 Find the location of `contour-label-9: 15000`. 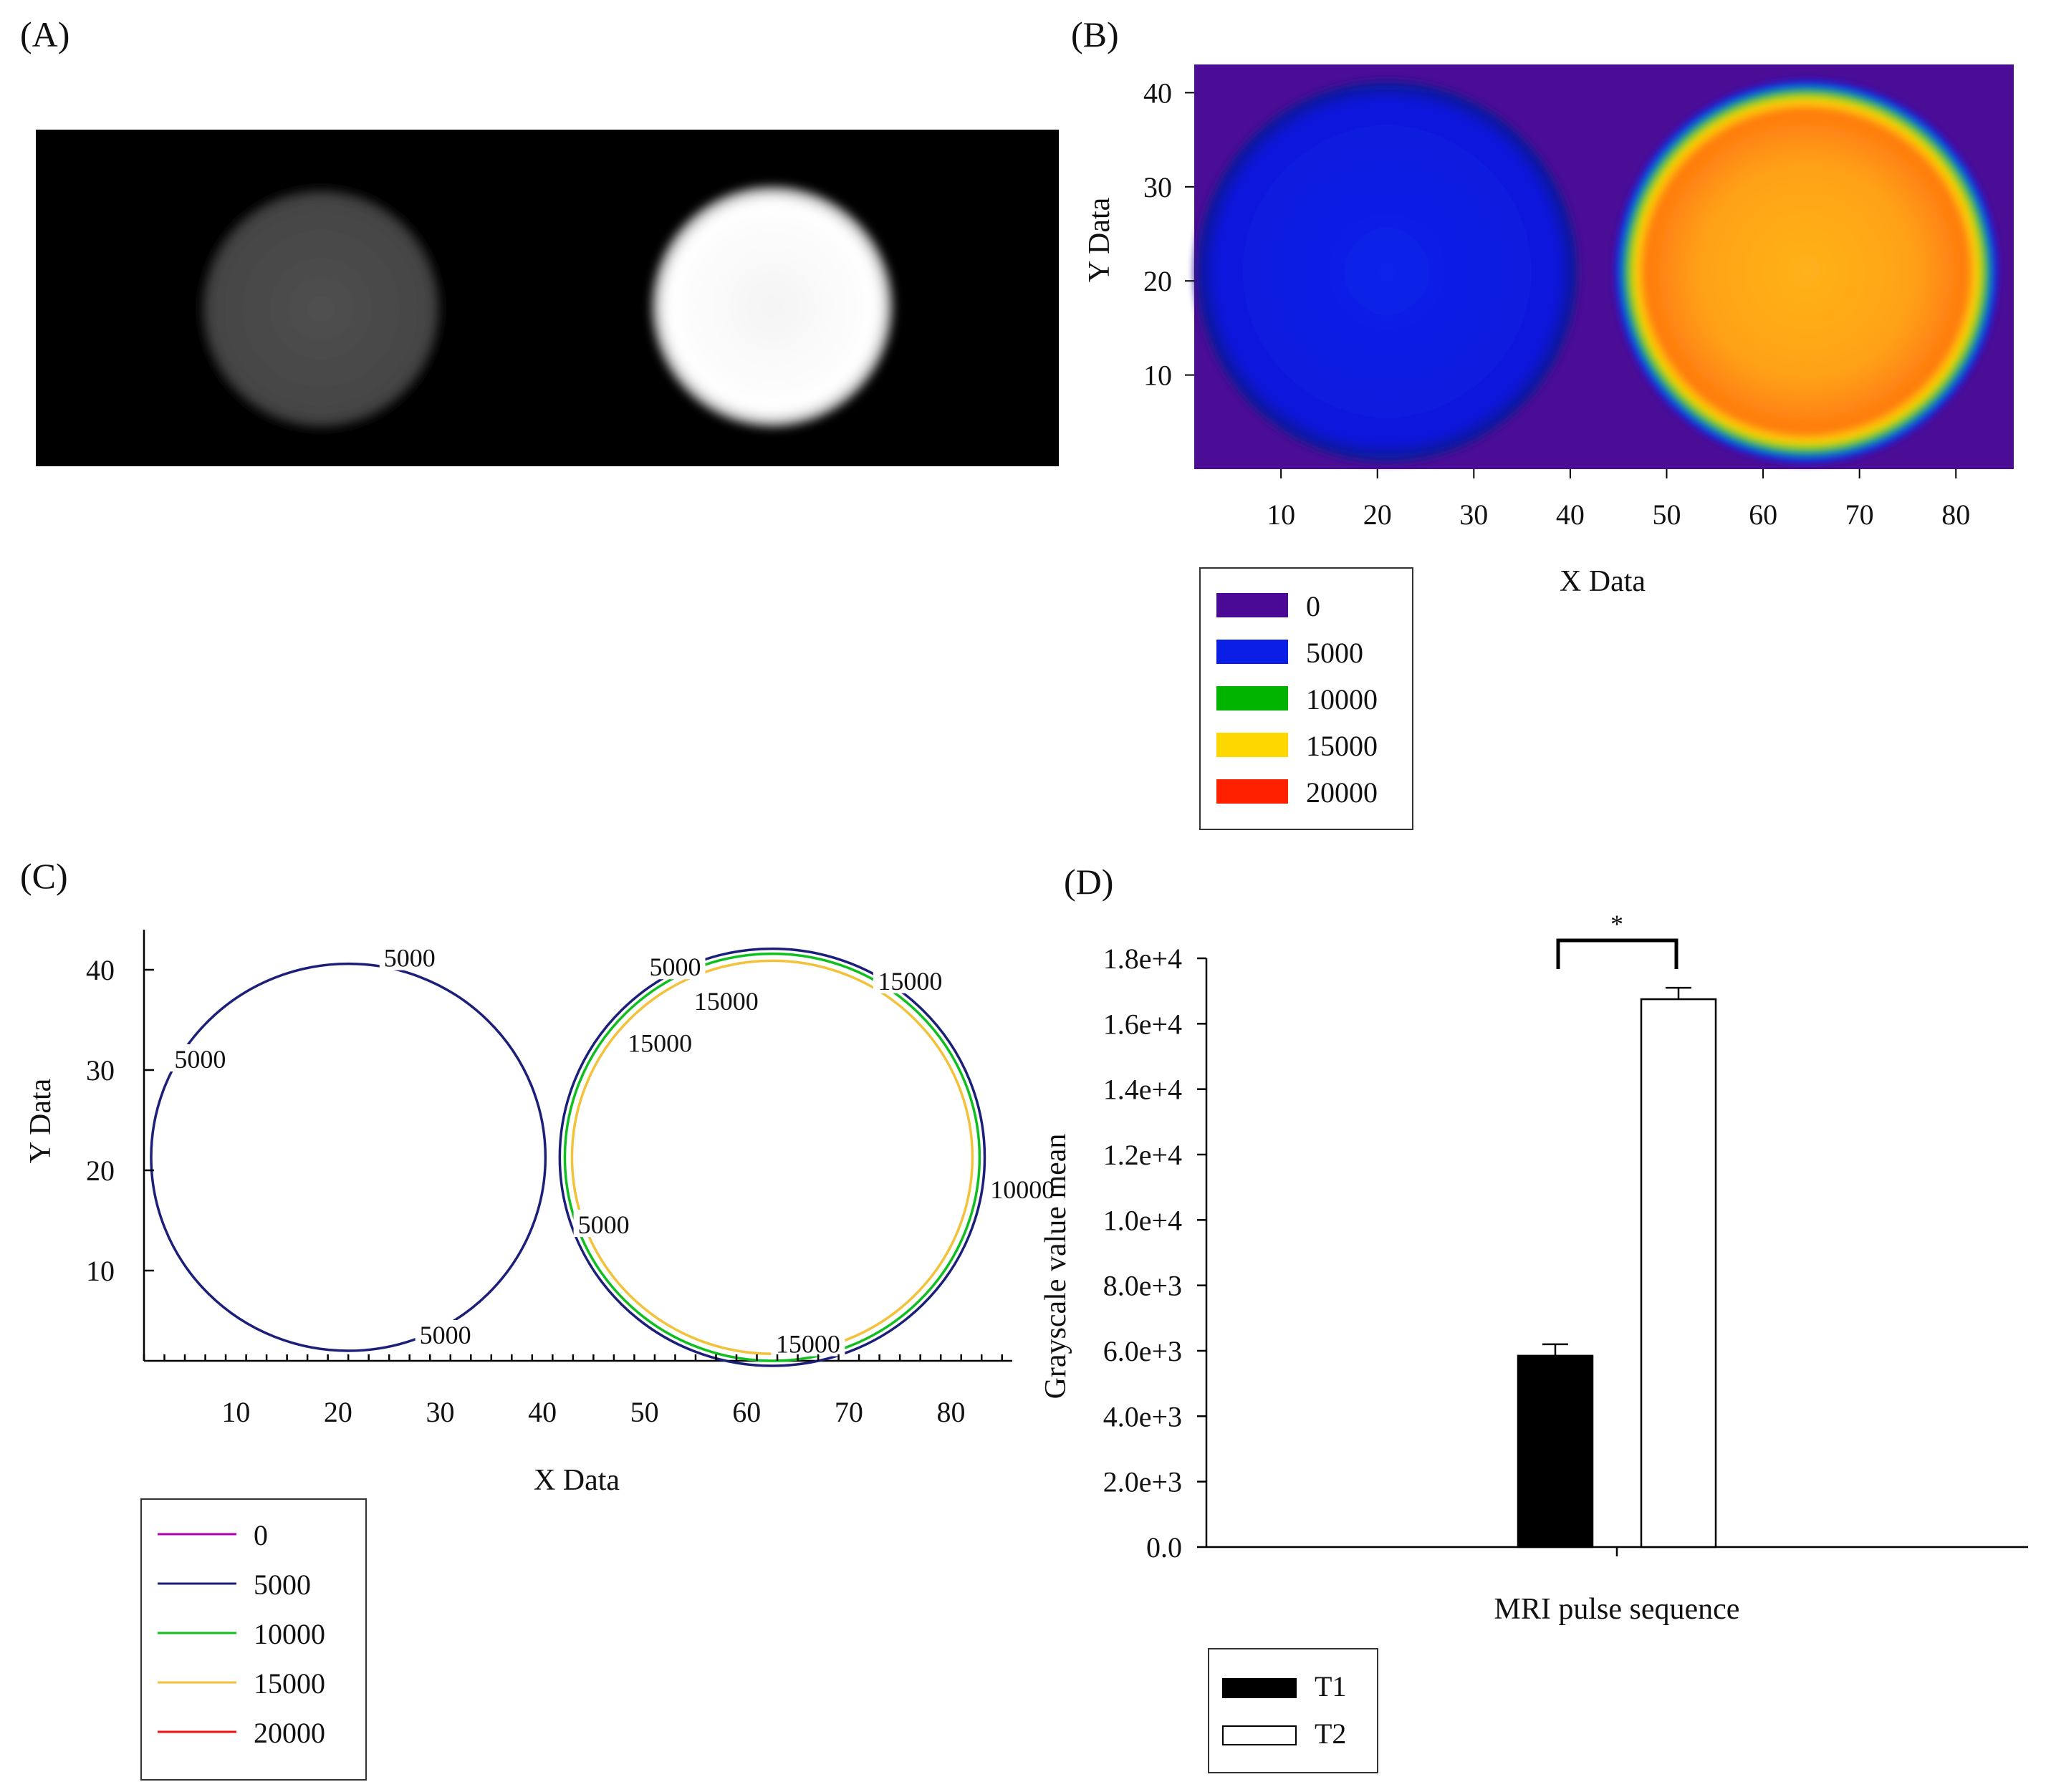

contour-label-9: 15000 is located at coordinates (808, 1345).